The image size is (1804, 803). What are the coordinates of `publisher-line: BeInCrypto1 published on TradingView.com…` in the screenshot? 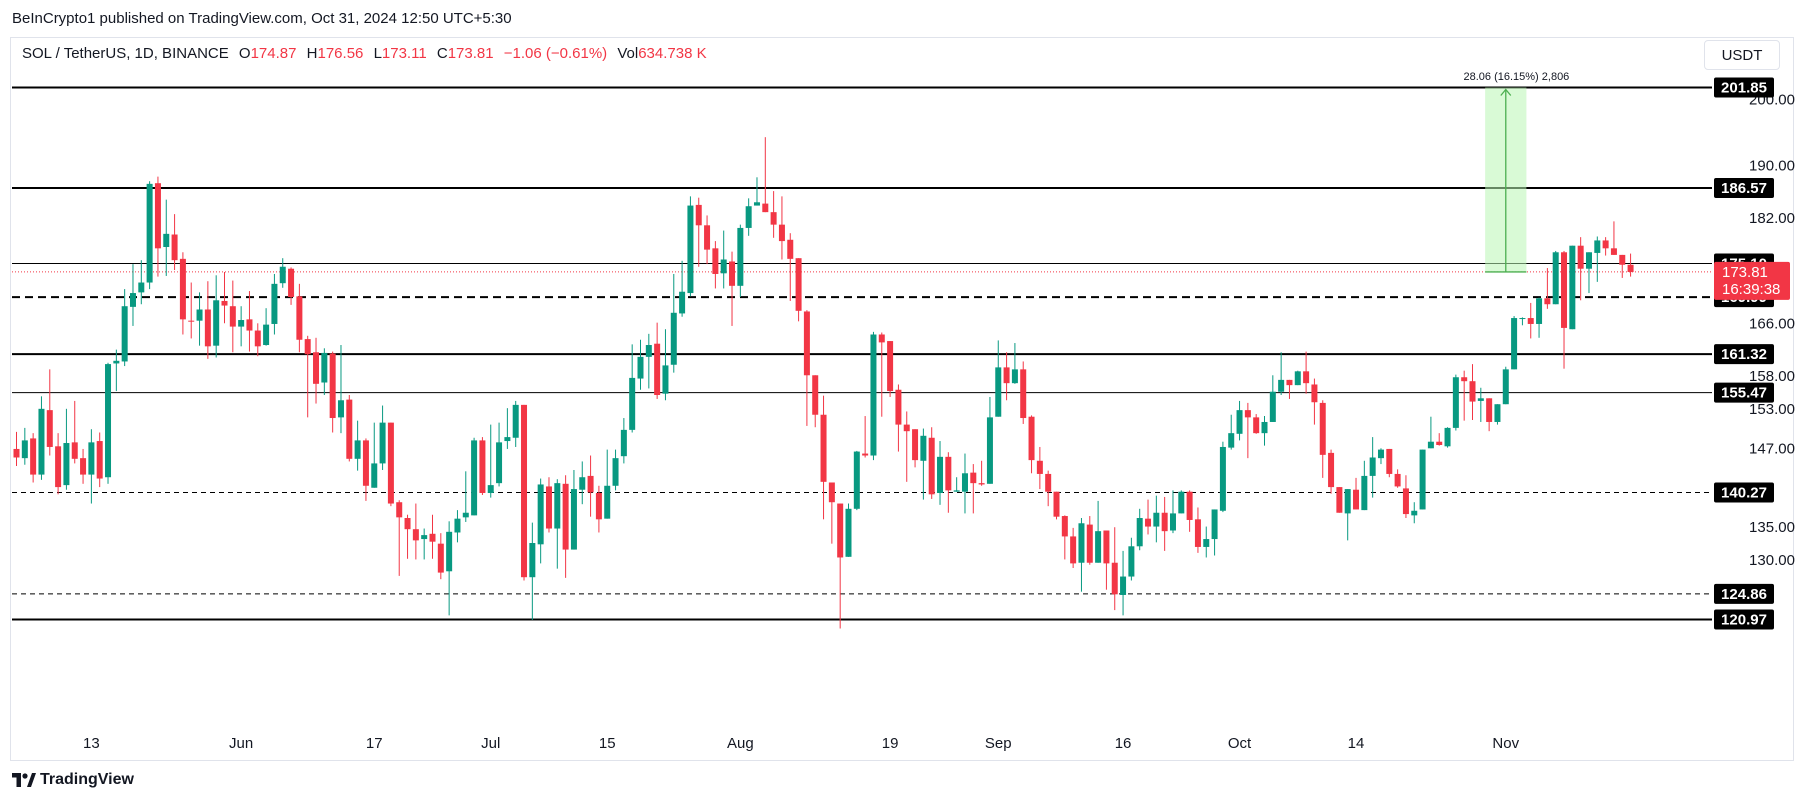 It's located at (262, 18).